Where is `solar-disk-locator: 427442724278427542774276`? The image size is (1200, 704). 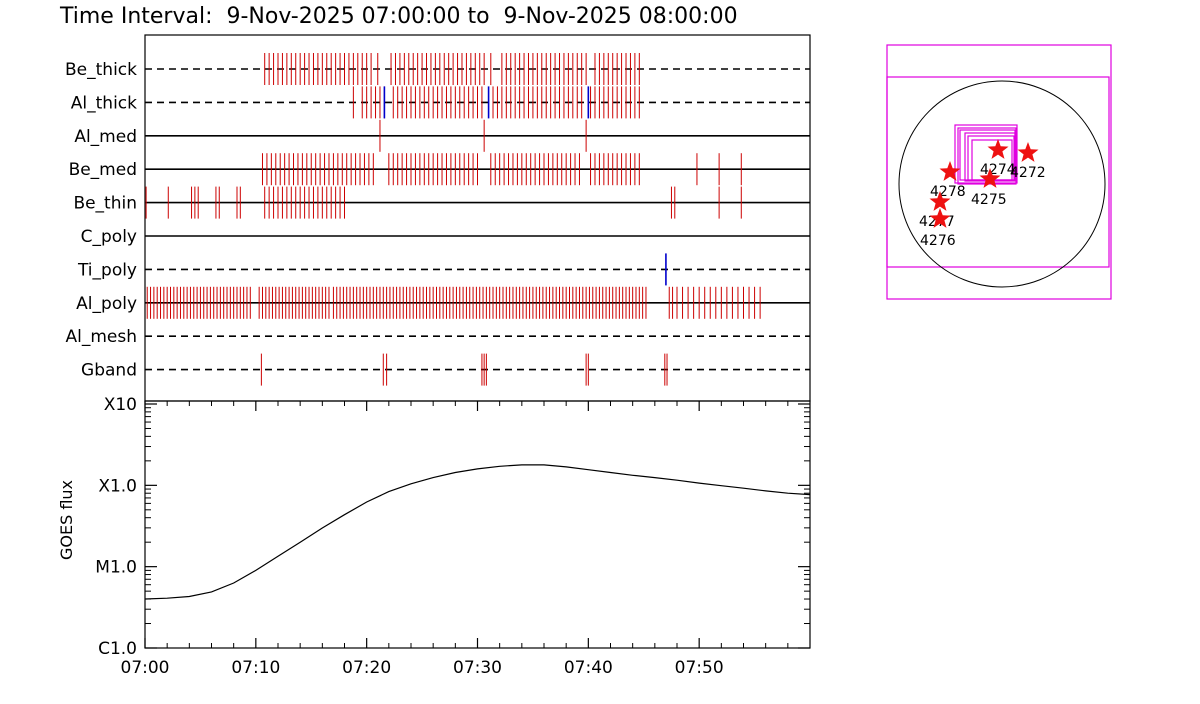
solar-disk-locator: 427442724278427542774276 is located at coordinates (999, 172).